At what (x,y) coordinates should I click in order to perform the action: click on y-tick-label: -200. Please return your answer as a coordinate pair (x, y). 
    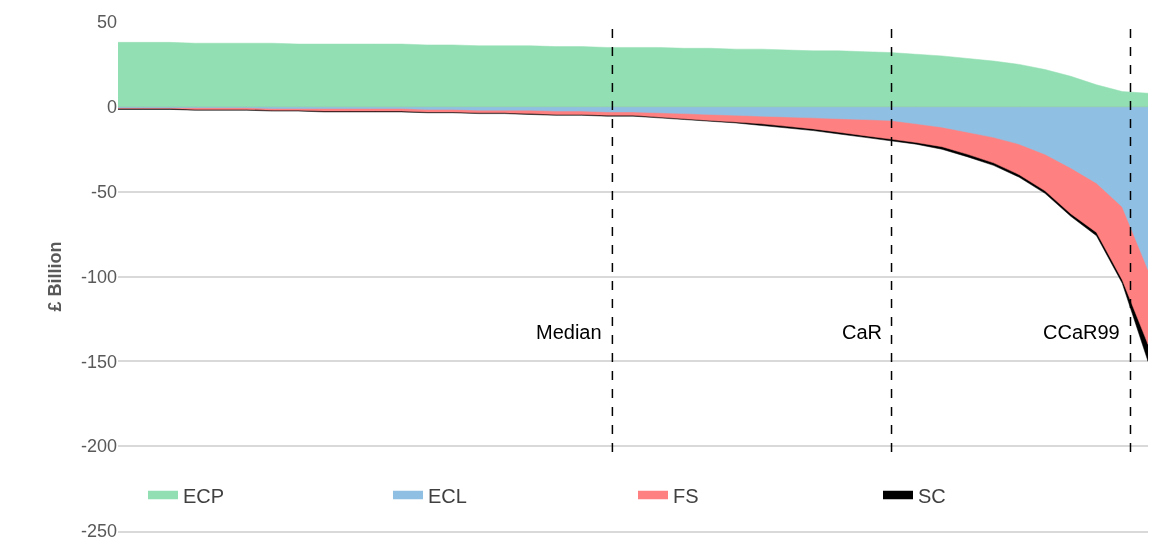
    Looking at the image, I should click on (98, 446).